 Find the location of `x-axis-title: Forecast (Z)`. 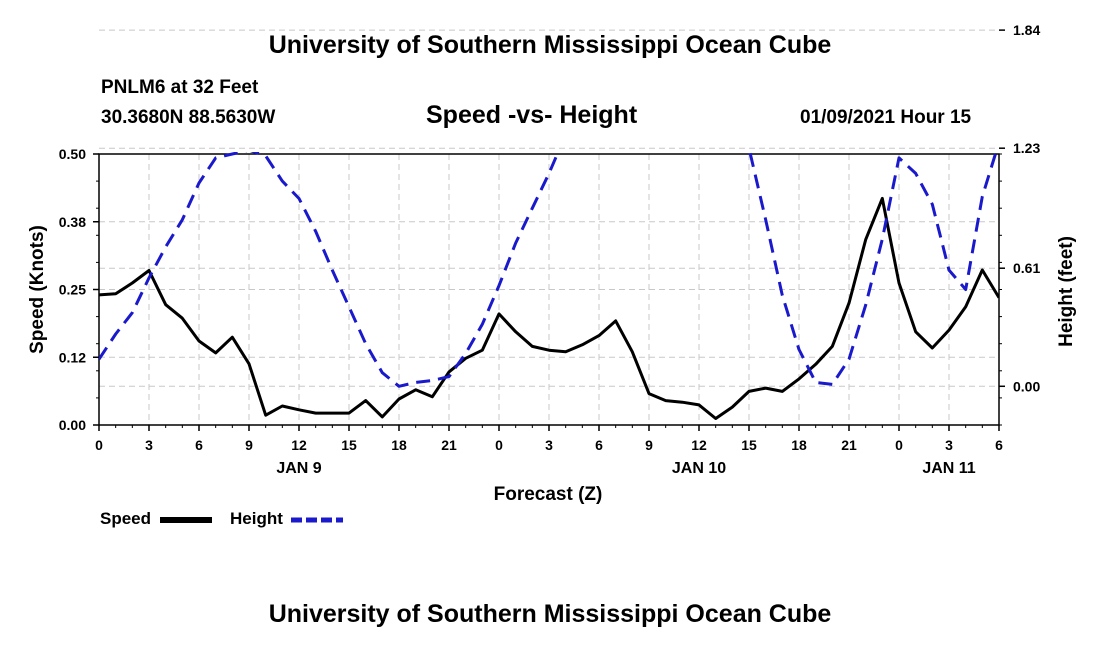

x-axis-title: Forecast (Z) is located at coordinates (548, 494).